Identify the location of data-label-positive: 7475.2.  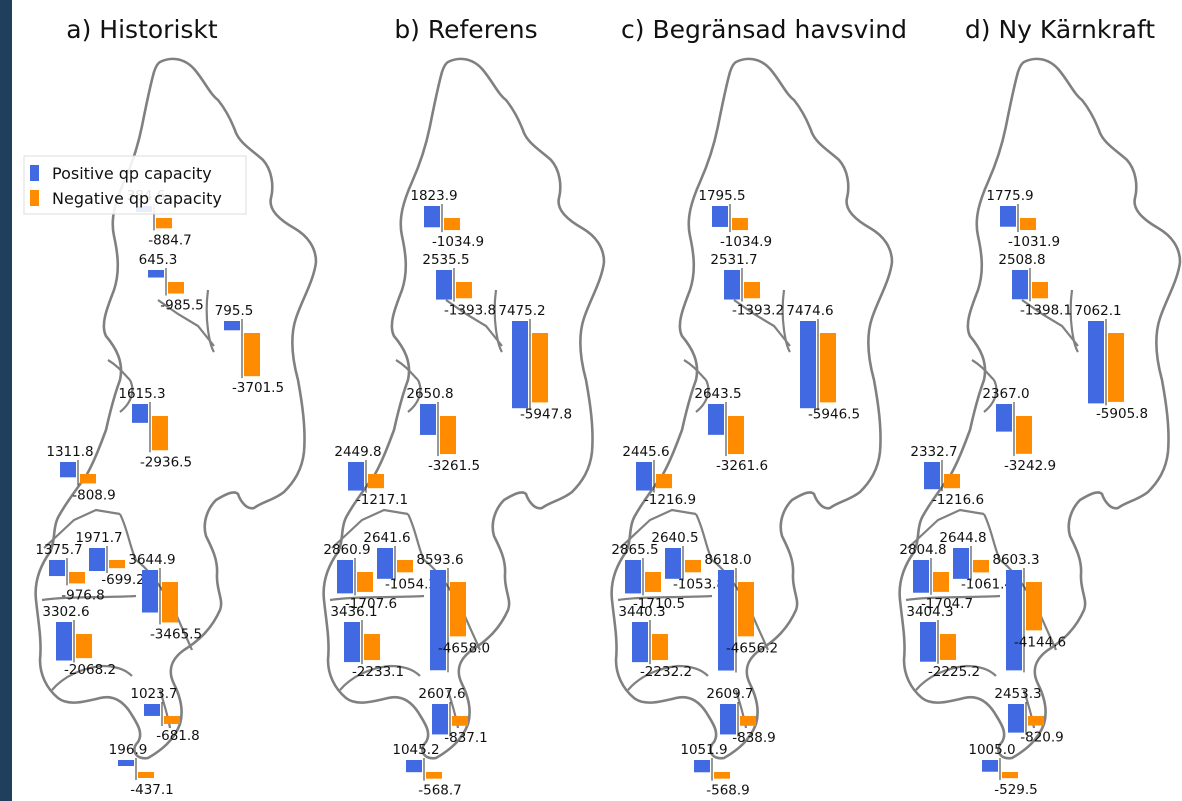
(521, 311).